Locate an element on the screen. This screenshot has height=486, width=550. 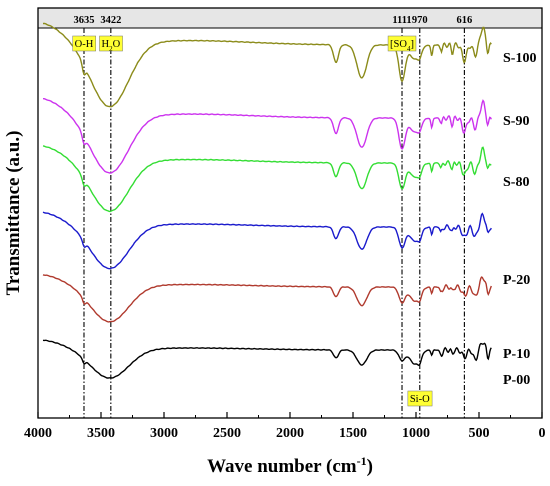
series-label-p-20: P-20 is located at coordinates (516, 280).